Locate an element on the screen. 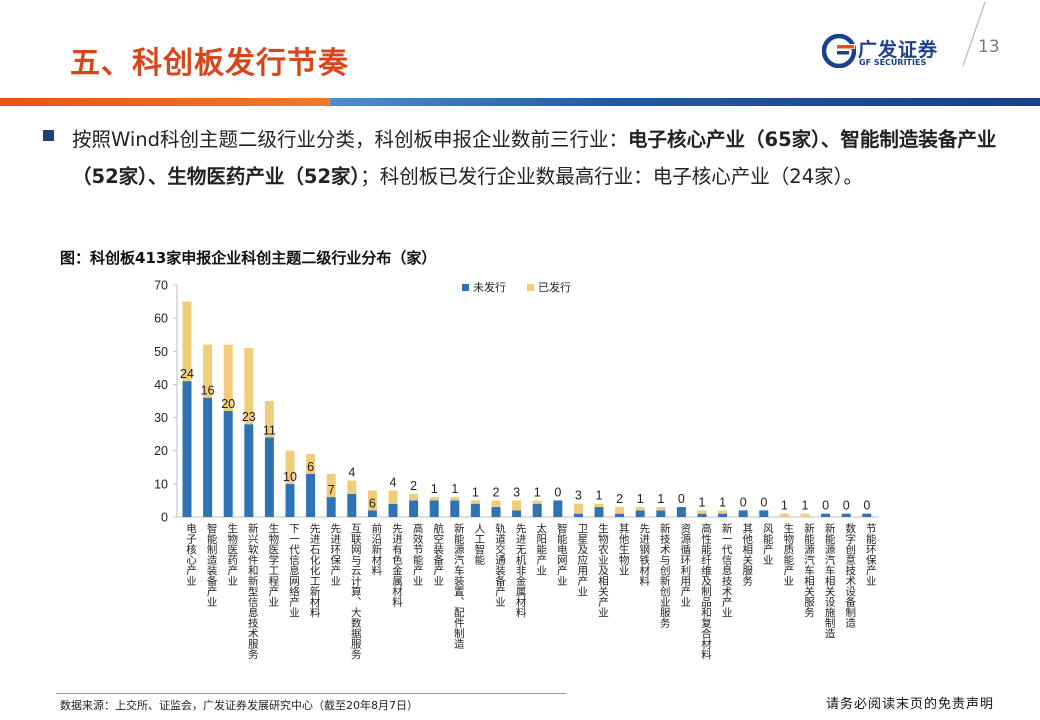  x-category-label: 卫星及应用产业 is located at coordinates (582, 560).